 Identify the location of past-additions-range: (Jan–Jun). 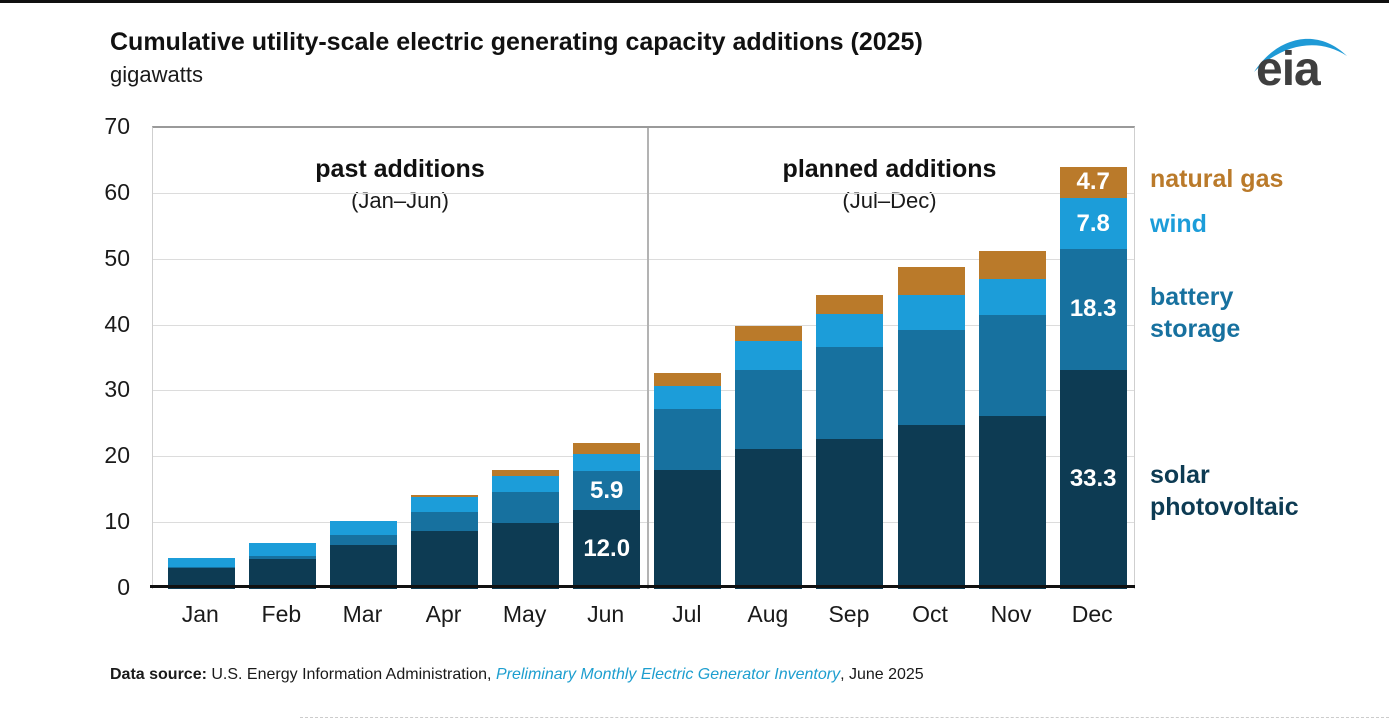
(400, 200).